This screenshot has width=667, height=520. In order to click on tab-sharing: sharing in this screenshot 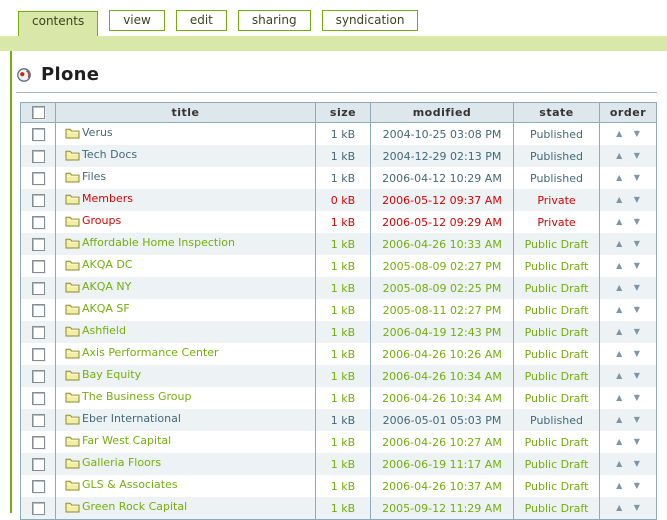, I will do `click(274, 20)`.